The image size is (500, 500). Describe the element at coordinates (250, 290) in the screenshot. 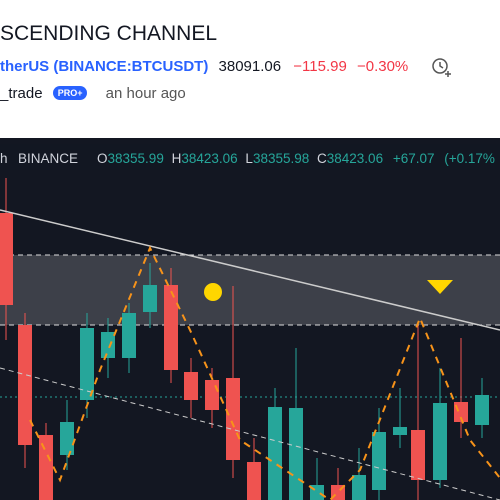

I see `range-band` at that location.